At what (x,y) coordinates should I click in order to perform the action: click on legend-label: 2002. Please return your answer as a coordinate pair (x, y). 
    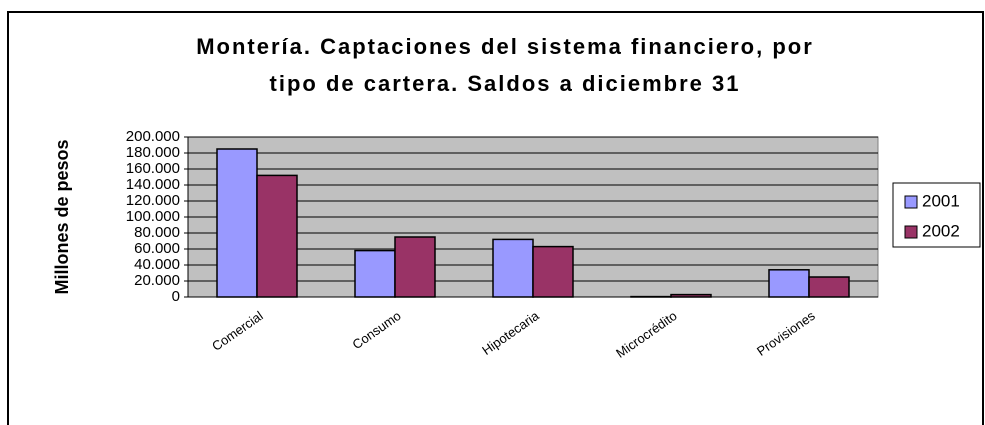
    Looking at the image, I should click on (941, 230).